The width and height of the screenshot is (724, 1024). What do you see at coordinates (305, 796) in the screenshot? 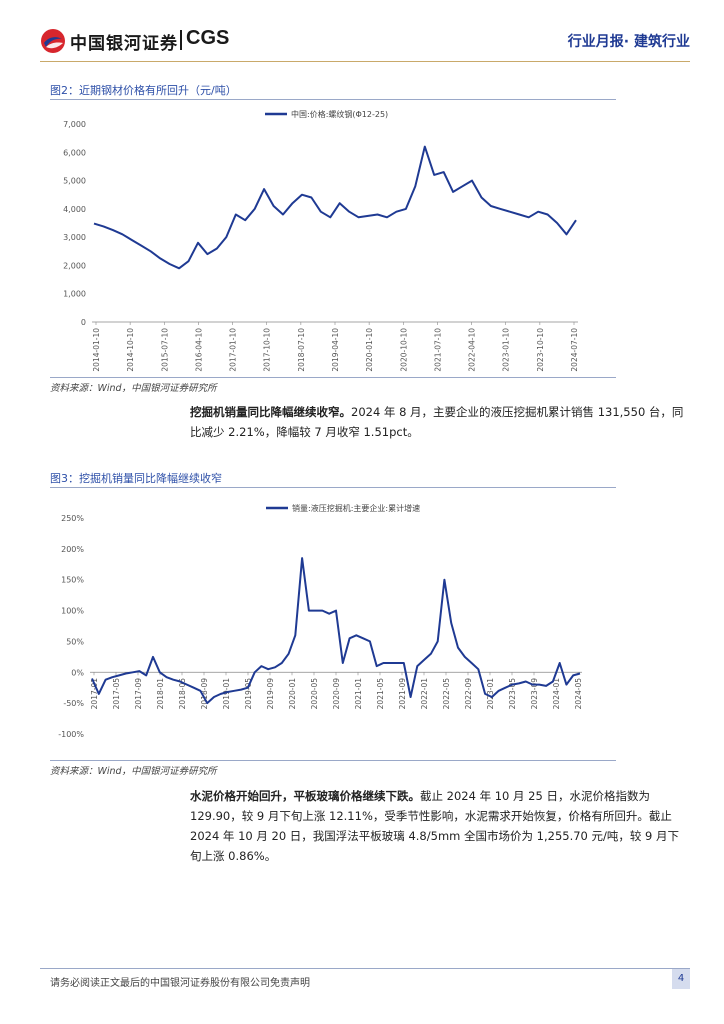
I see `cement-glass-heading: 水泥价格开始回升，平板玻璃价格继续下跌。` at bounding box center [305, 796].